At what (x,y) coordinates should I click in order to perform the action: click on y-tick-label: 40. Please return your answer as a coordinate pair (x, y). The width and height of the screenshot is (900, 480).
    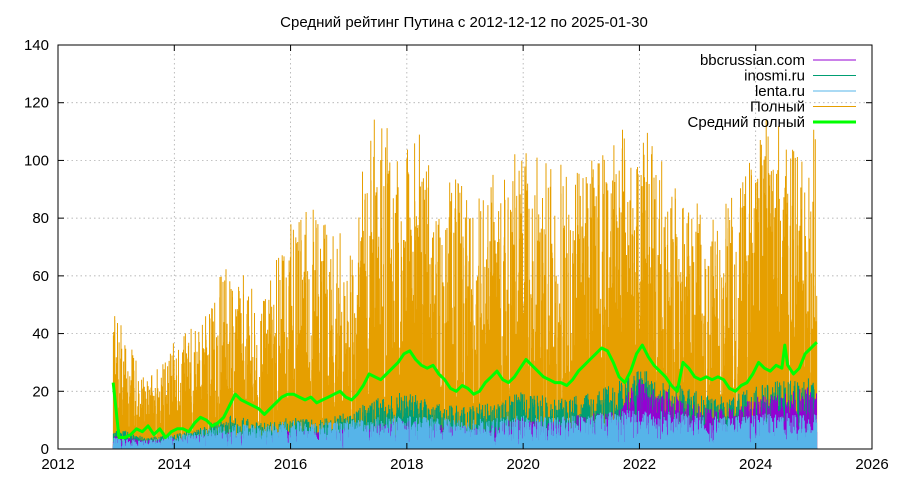
    Looking at the image, I should click on (40, 334).